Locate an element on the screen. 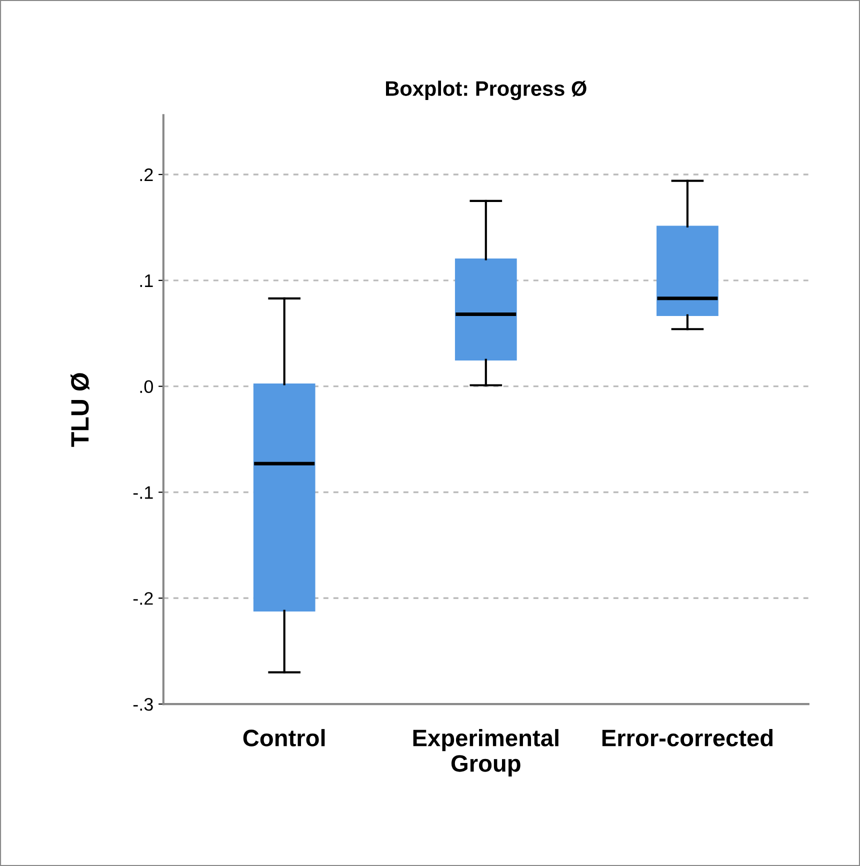  y-axis-title: TLU Ø is located at coordinates (80, 410).